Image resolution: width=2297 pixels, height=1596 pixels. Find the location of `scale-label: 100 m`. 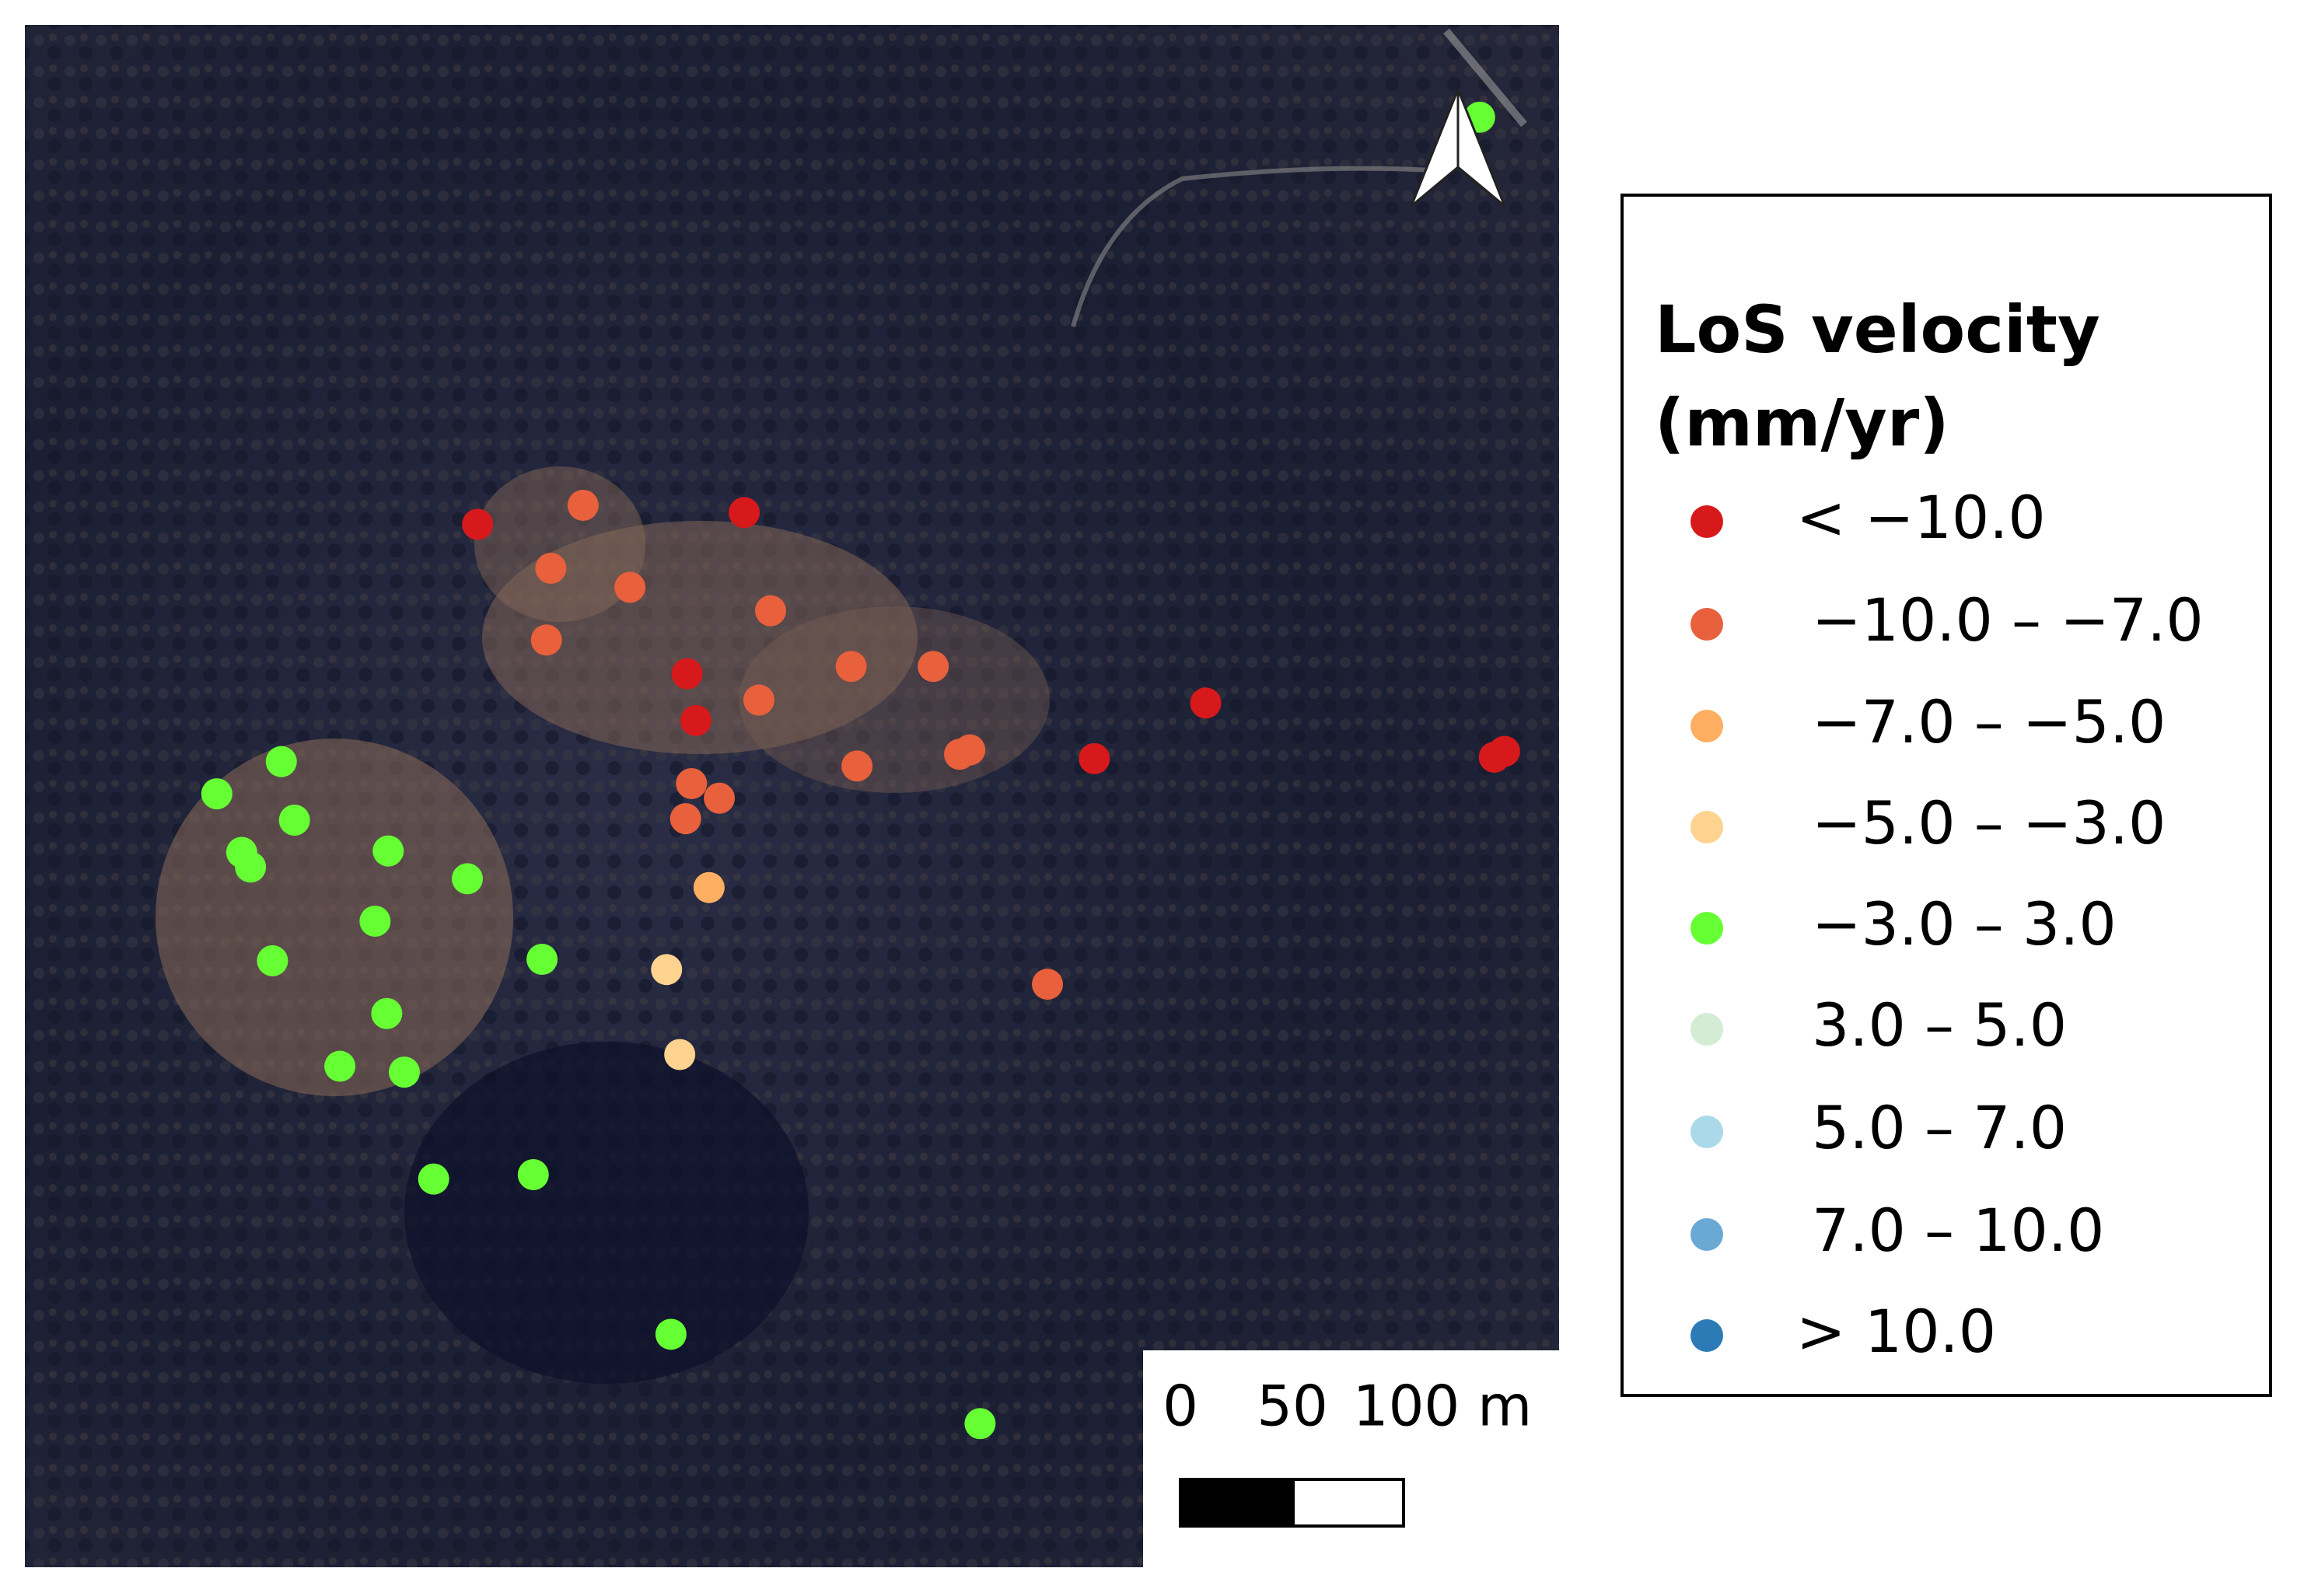

scale-label: 100 m is located at coordinates (1442, 1407).